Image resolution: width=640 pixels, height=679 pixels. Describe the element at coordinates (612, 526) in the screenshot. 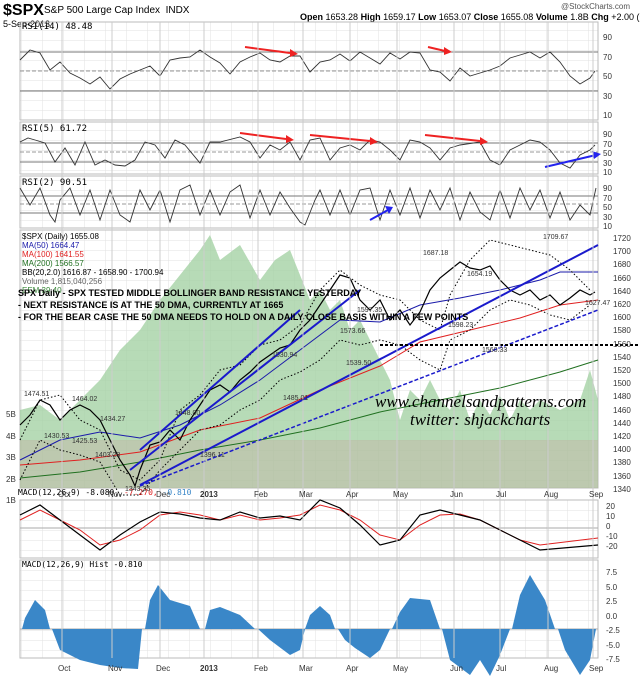

I see `macd-axis: 20 10 0 -10 -20` at that location.